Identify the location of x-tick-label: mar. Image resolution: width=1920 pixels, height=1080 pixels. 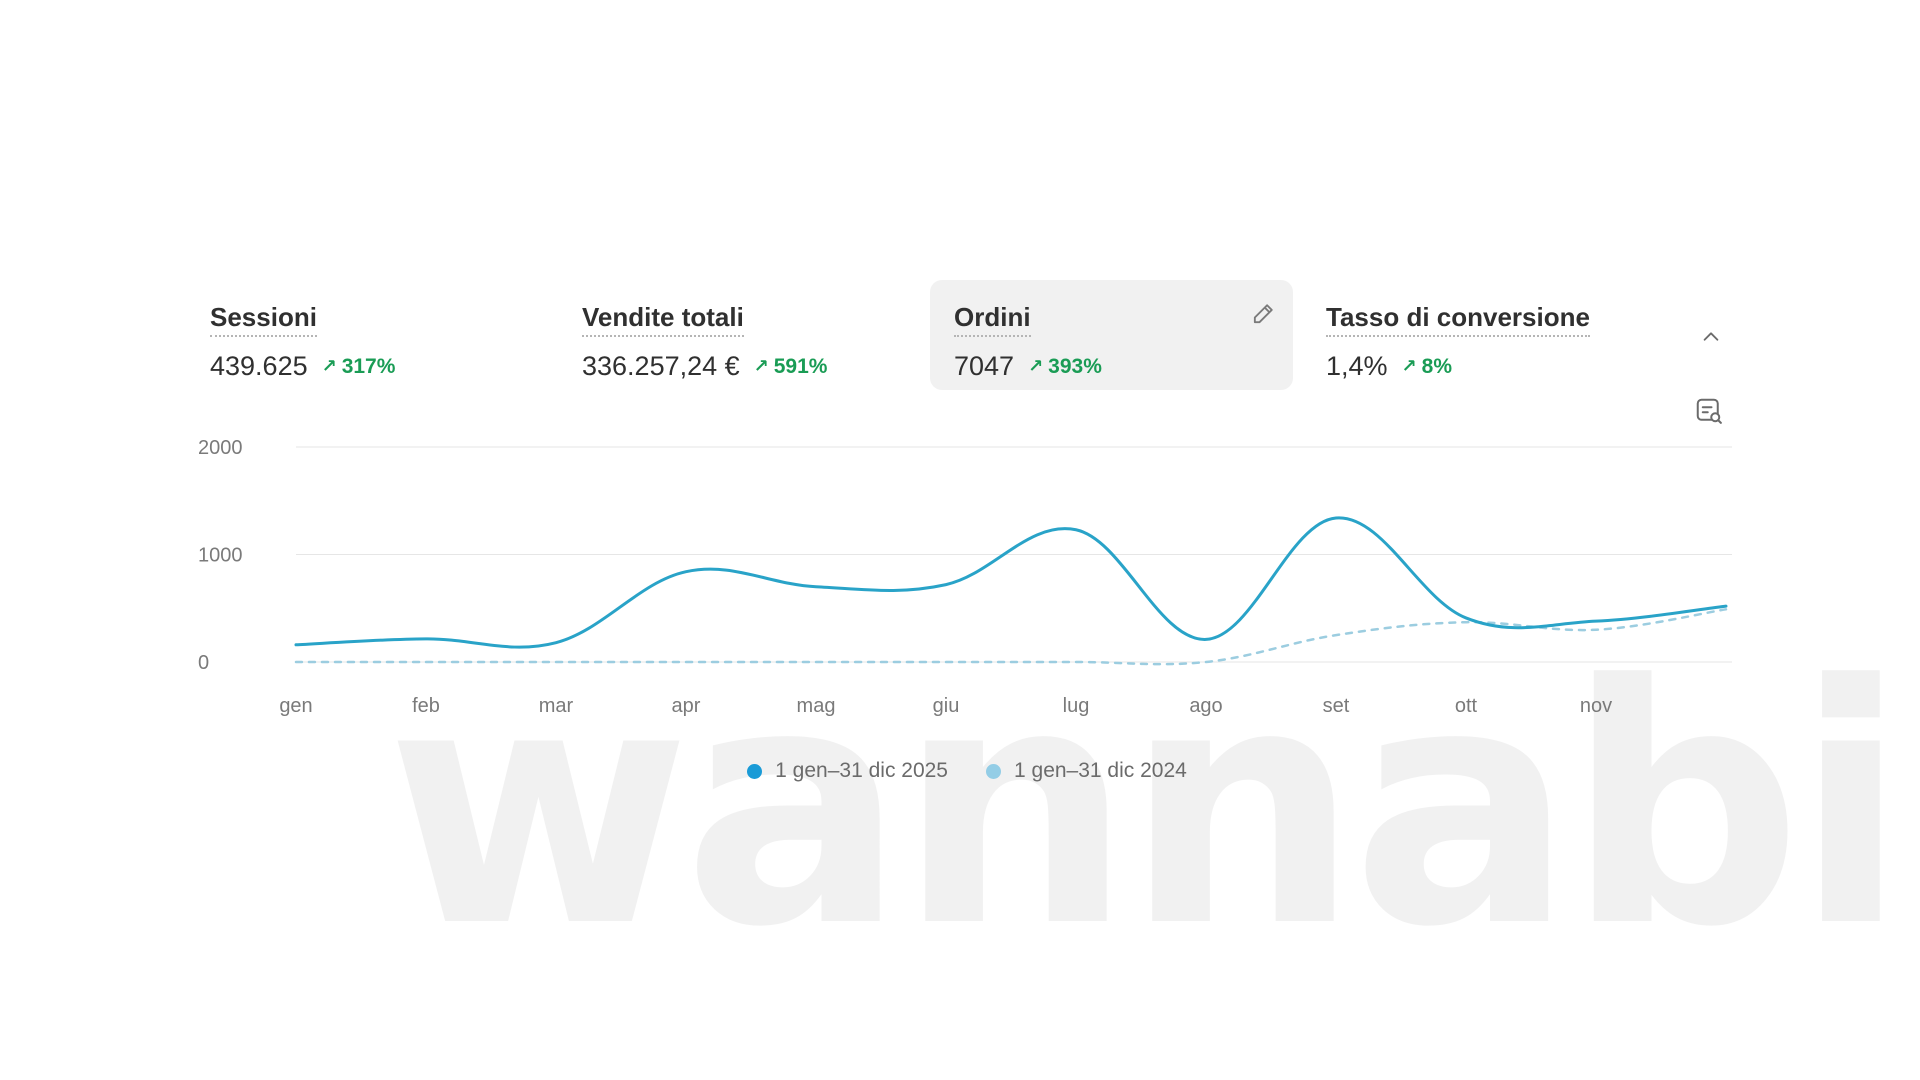
(556, 706).